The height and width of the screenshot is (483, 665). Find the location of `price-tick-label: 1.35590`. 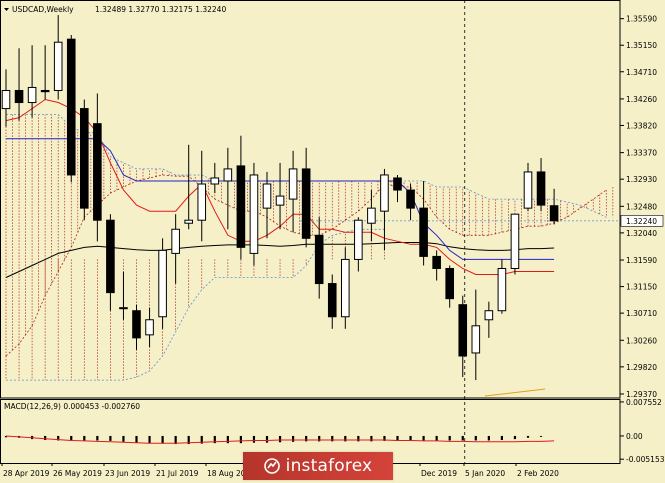

price-tick-label: 1.35590 is located at coordinates (641, 19).